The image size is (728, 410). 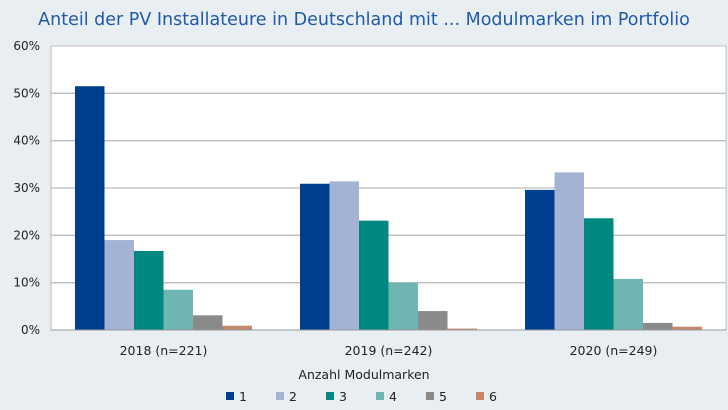 I want to click on y-tick-label: 40%, so click(x=26, y=141).